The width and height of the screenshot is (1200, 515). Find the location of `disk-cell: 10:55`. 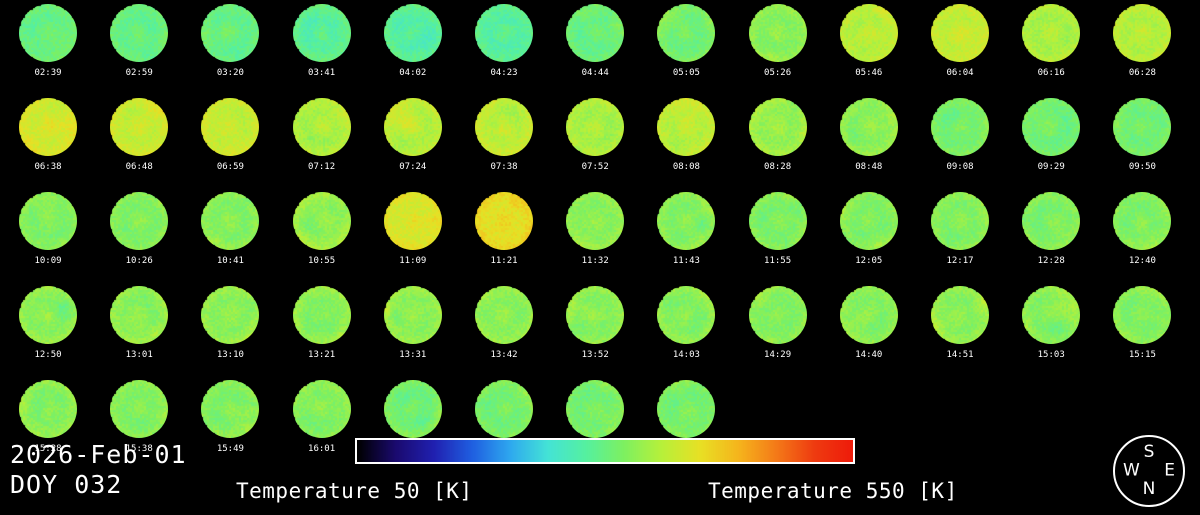

disk-cell: 10:55 is located at coordinates (322, 235).